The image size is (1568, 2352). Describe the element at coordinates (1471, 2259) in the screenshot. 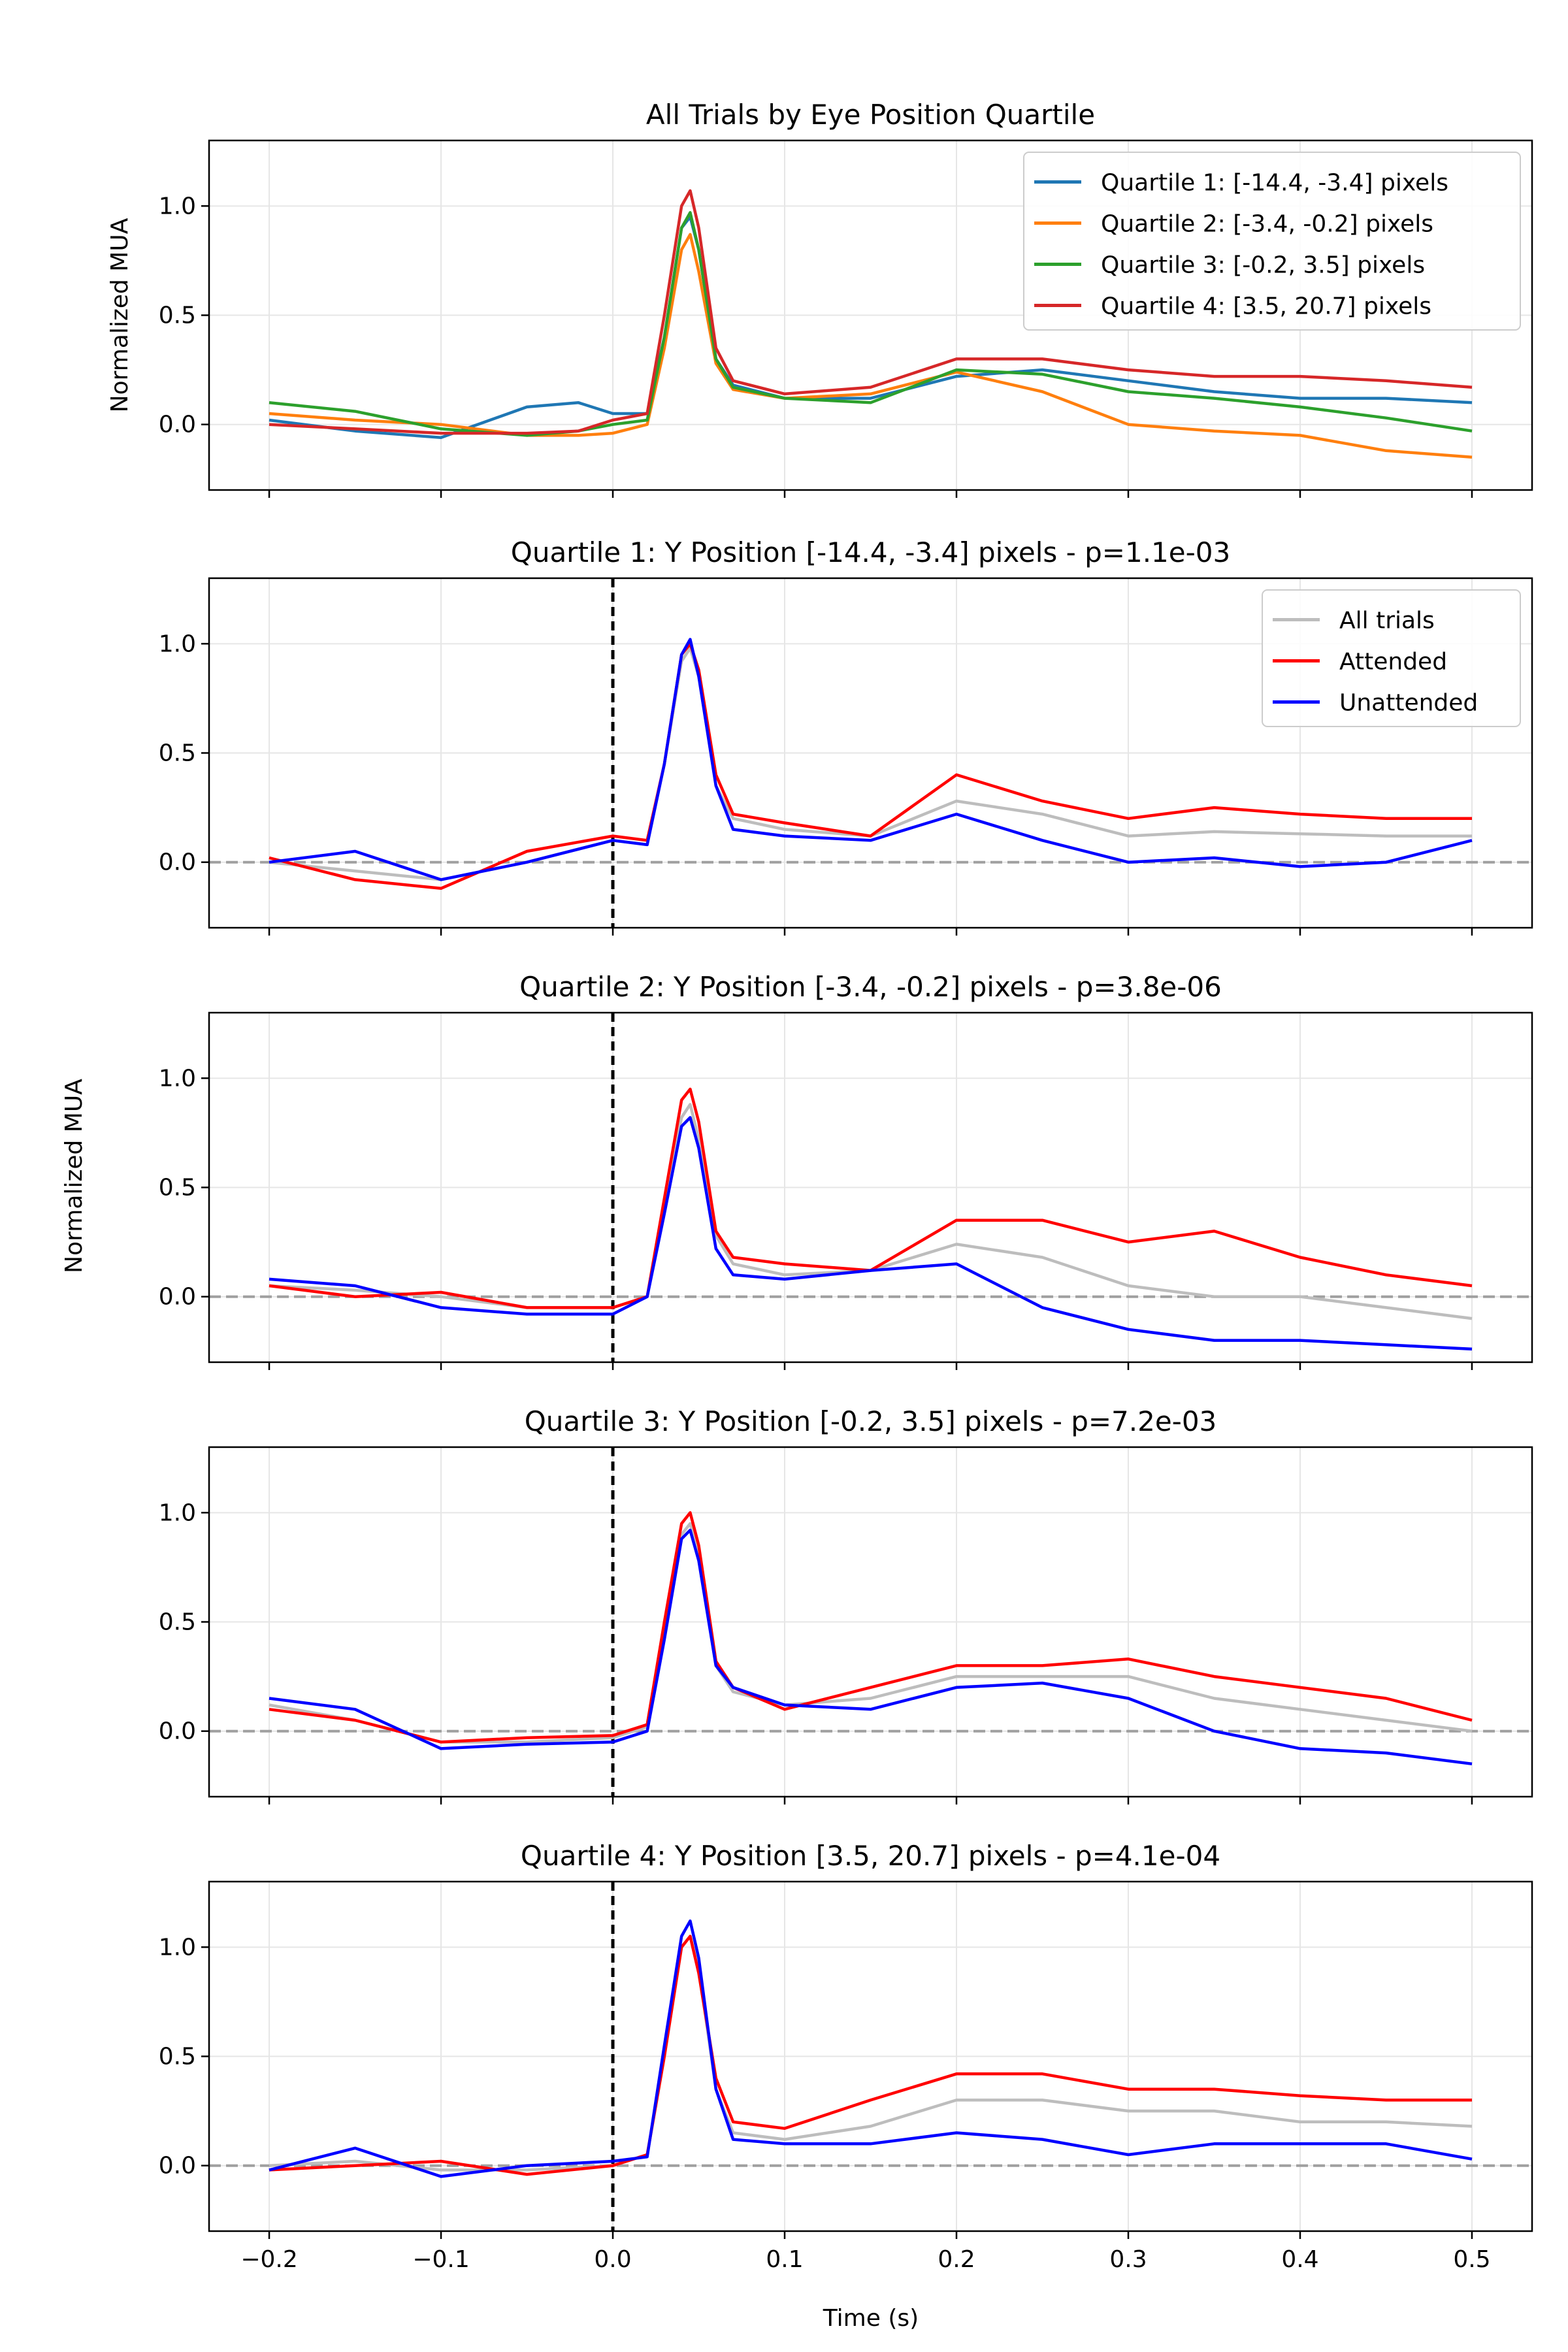

I see `x-tick-label: 0.5` at that location.